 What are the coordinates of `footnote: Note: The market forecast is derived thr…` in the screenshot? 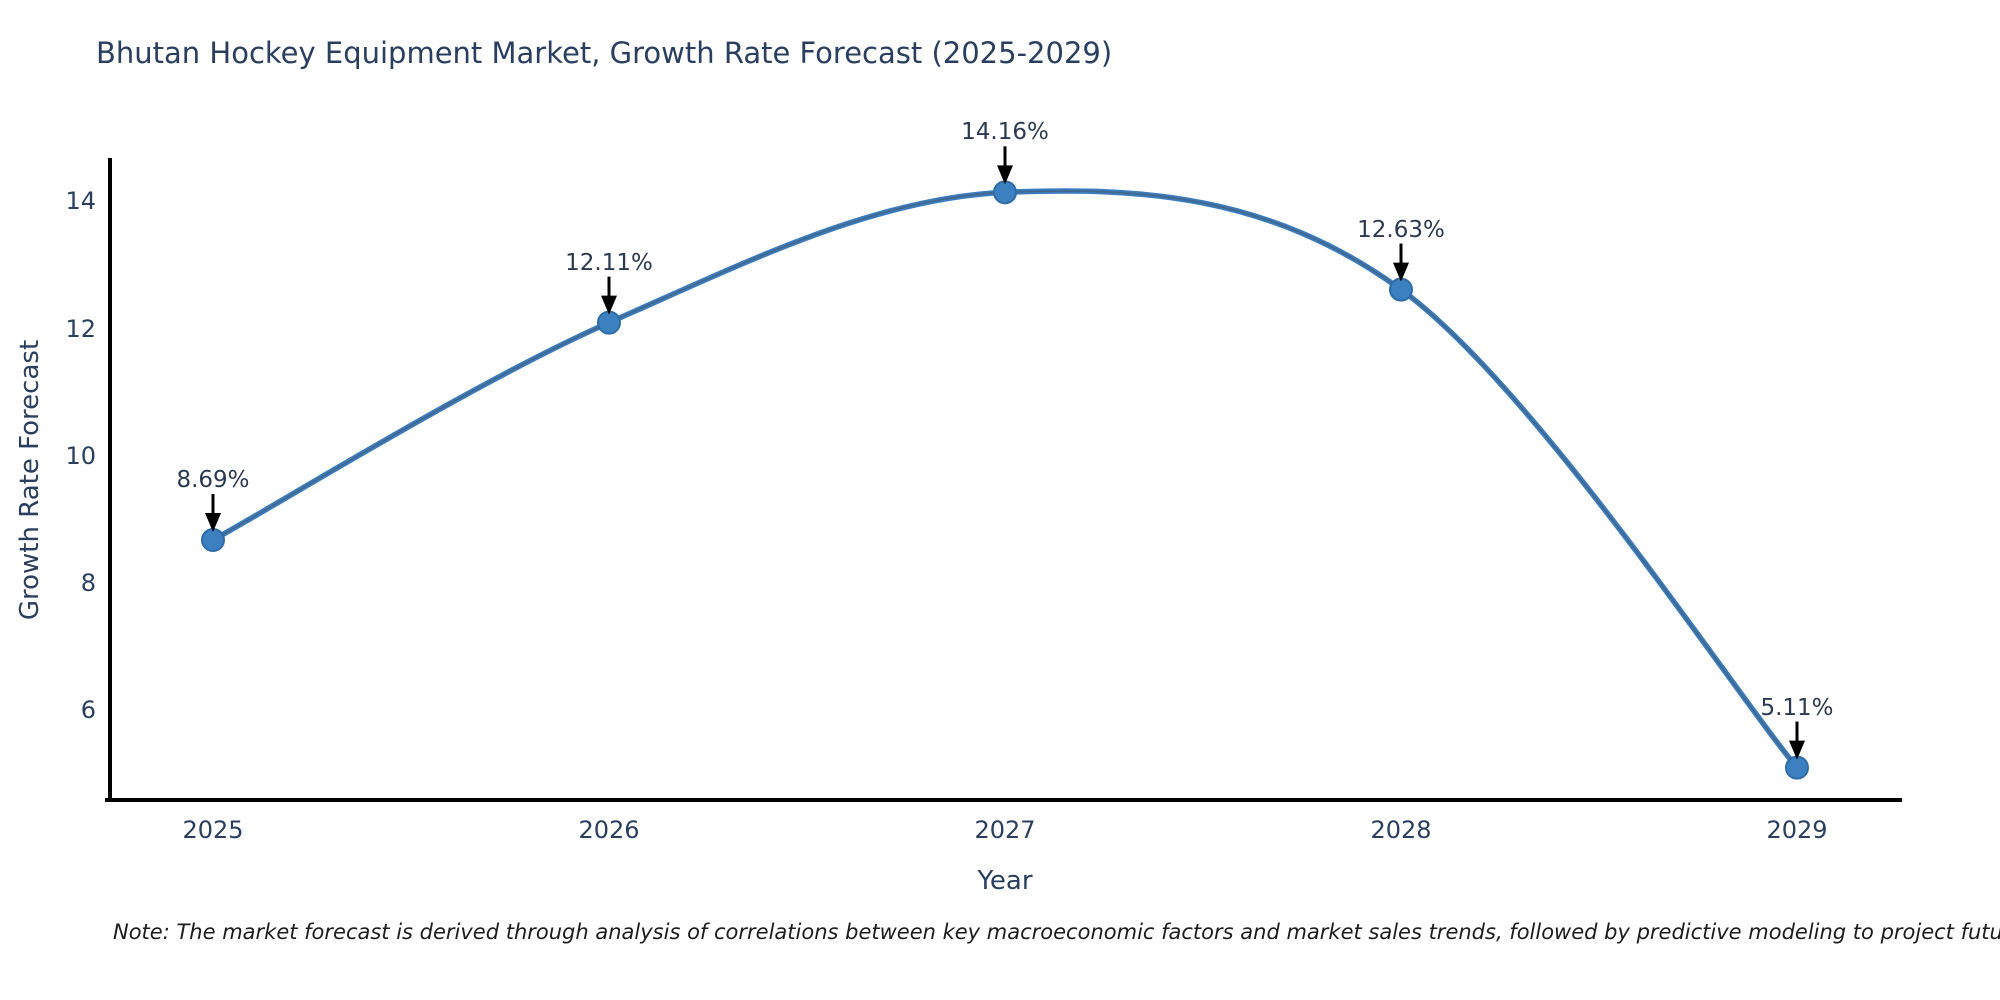 It's located at (1056, 932).